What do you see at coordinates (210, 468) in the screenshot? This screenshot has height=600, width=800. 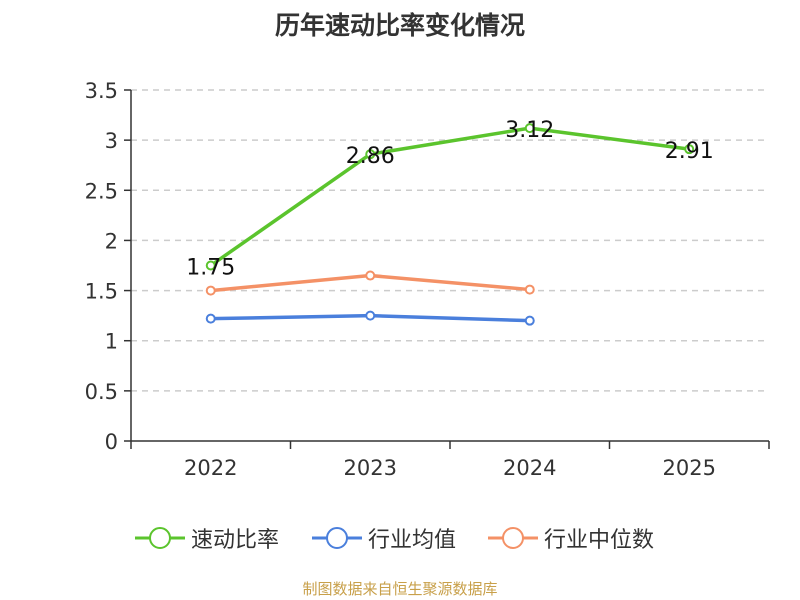 I see `x-tick-label: 2022` at bounding box center [210, 468].